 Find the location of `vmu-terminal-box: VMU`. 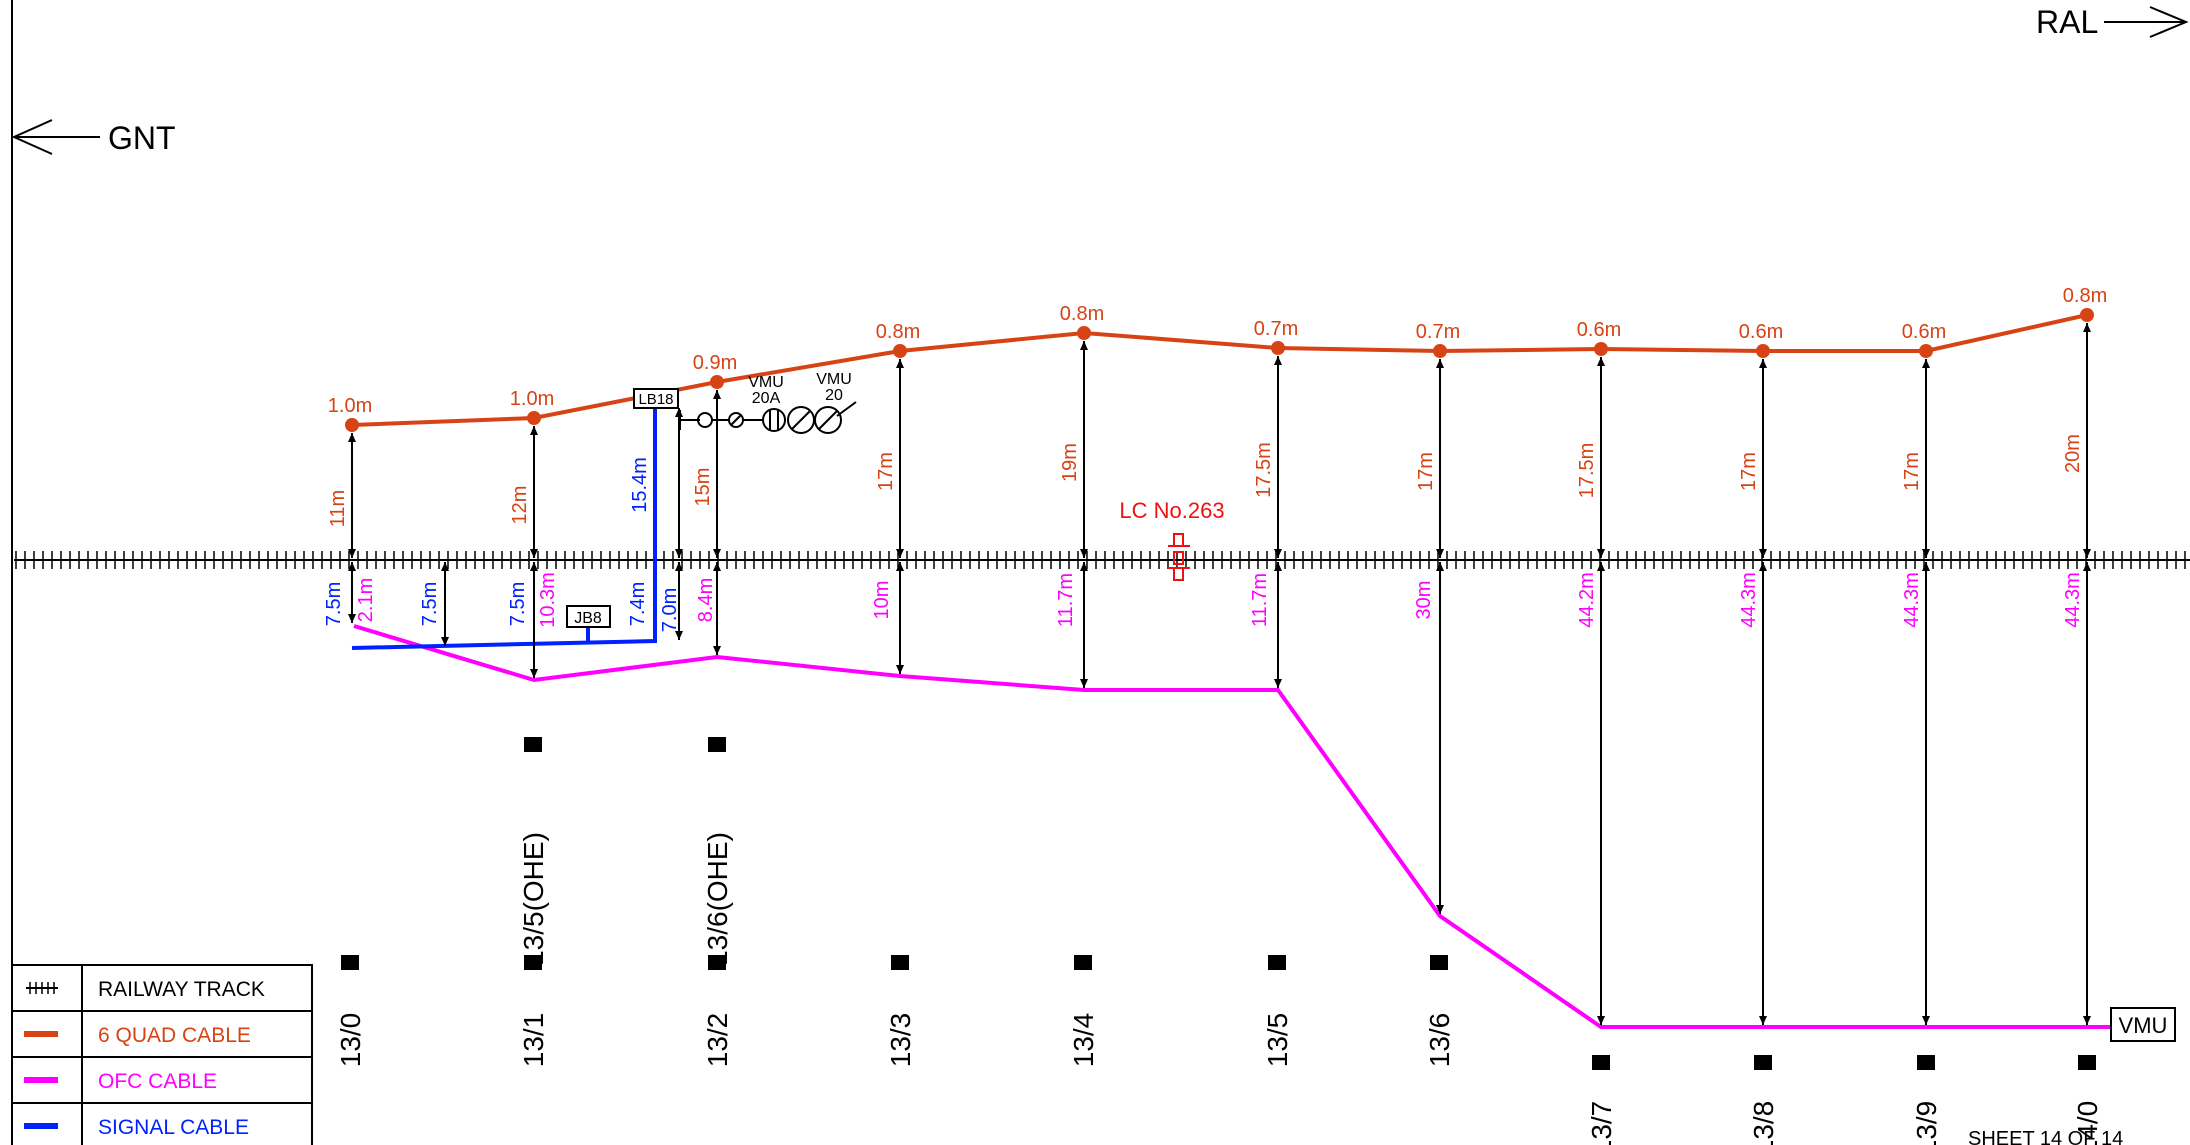

vmu-terminal-box: VMU is located at coordinates (2143, 1024).